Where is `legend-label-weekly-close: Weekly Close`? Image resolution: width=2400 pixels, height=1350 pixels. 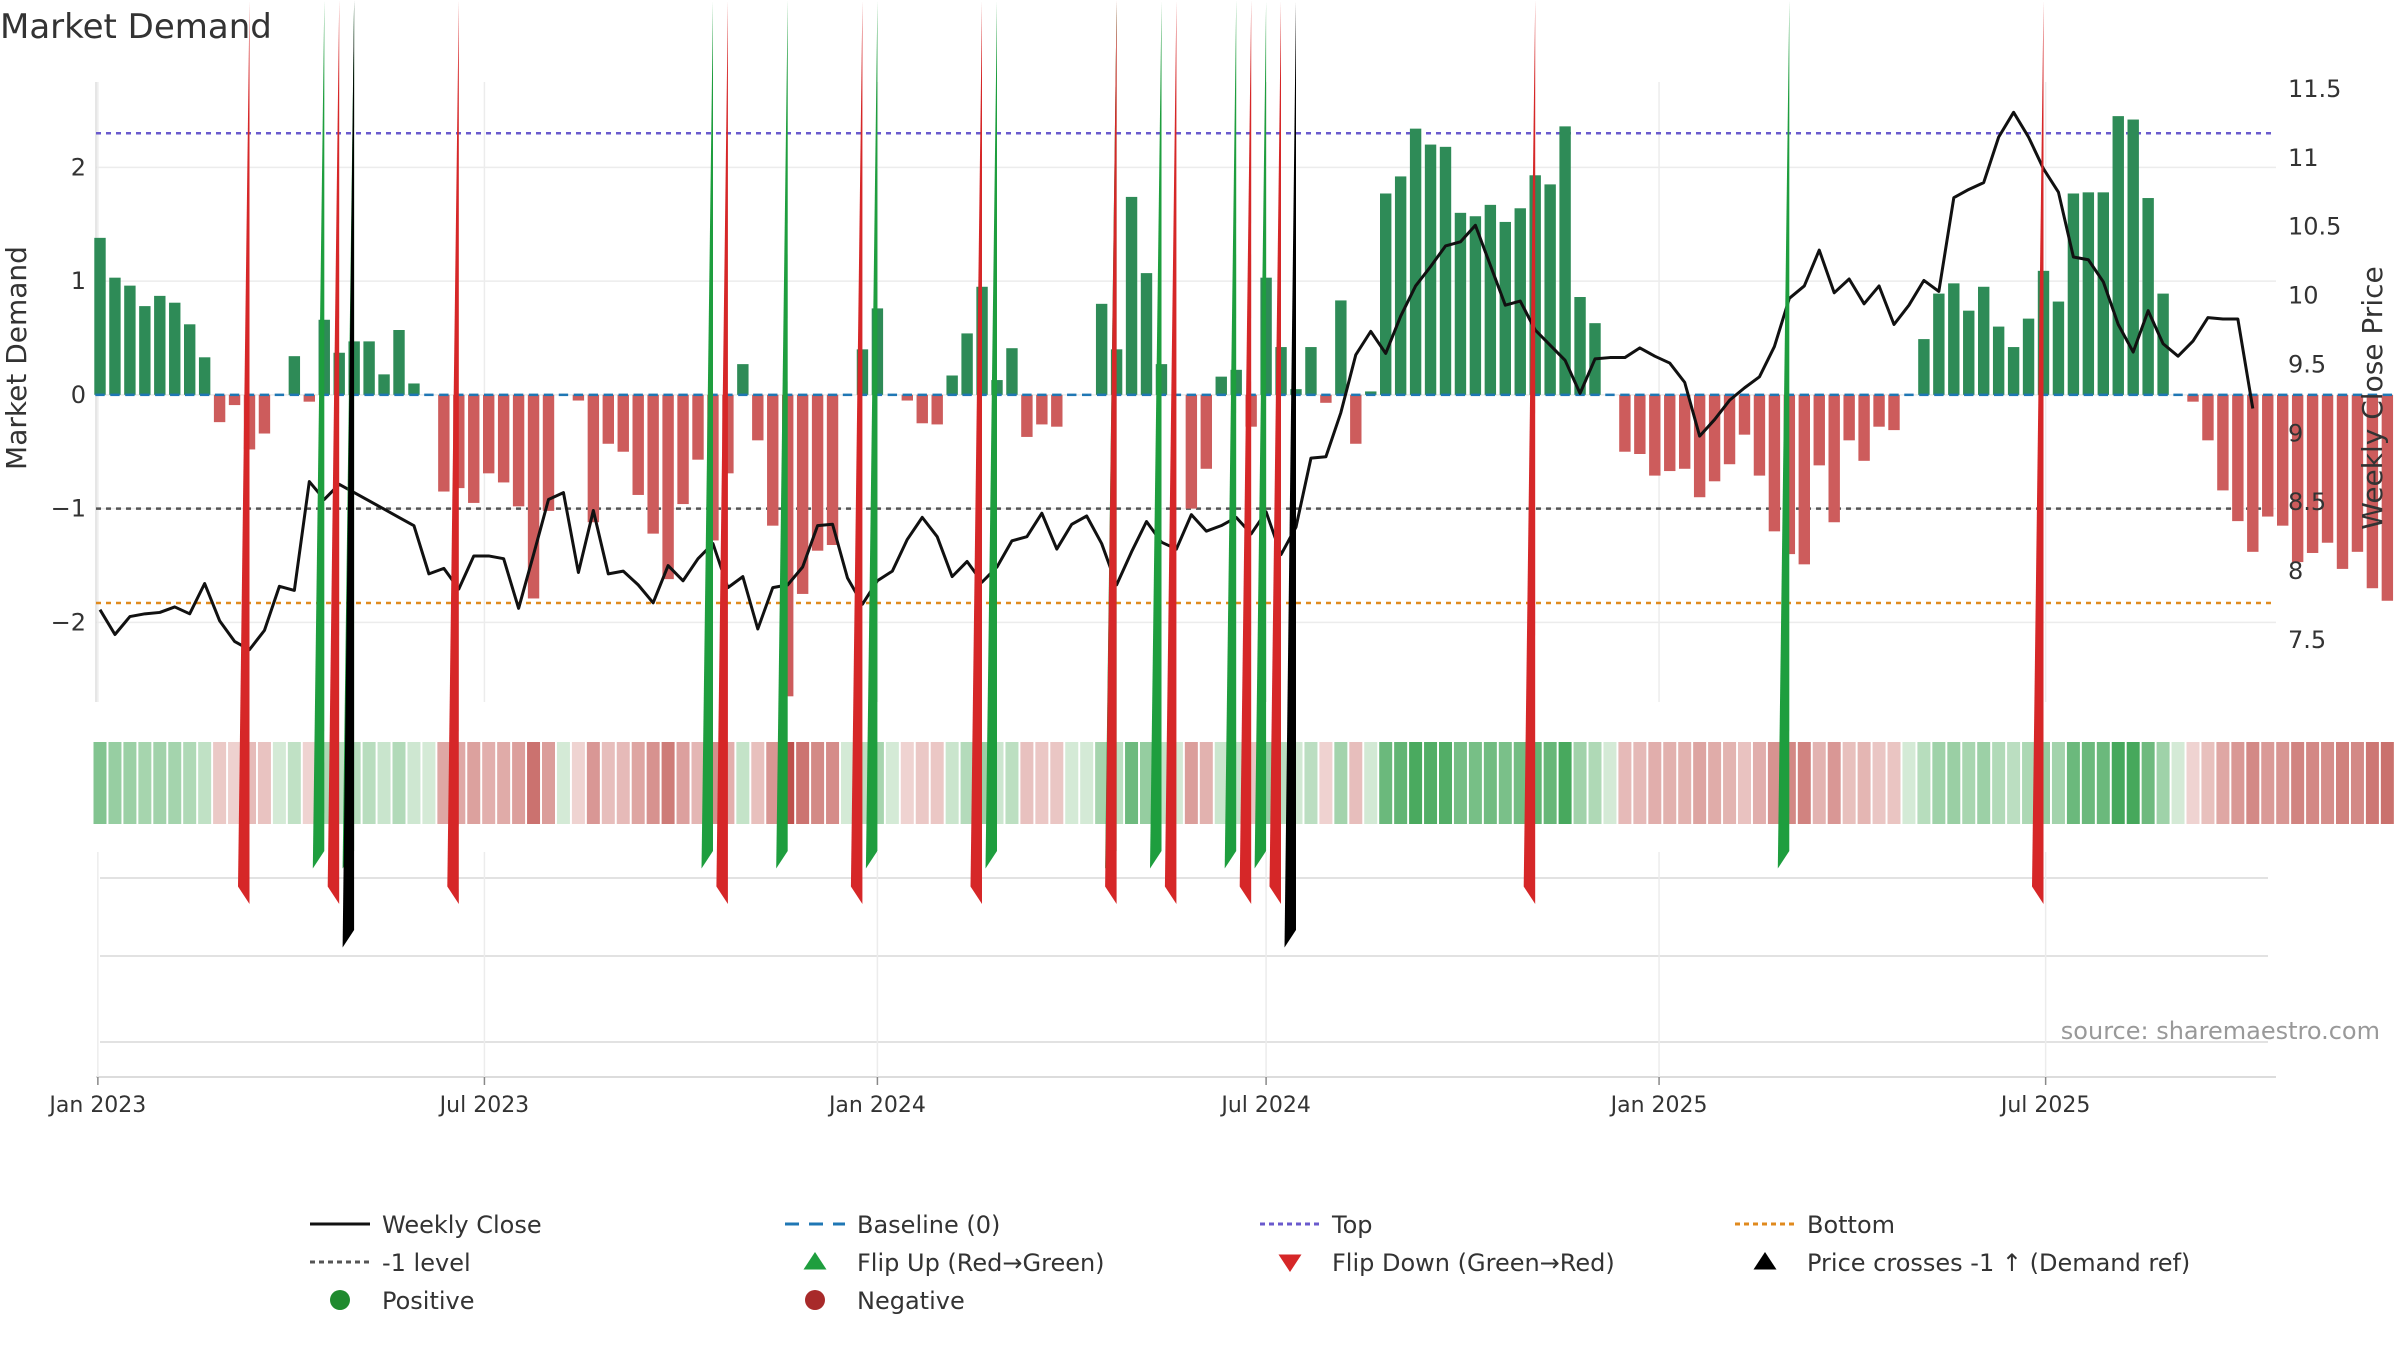 legend-label-weekly-close: Weekly Close is located at coordinates (462, 1225).